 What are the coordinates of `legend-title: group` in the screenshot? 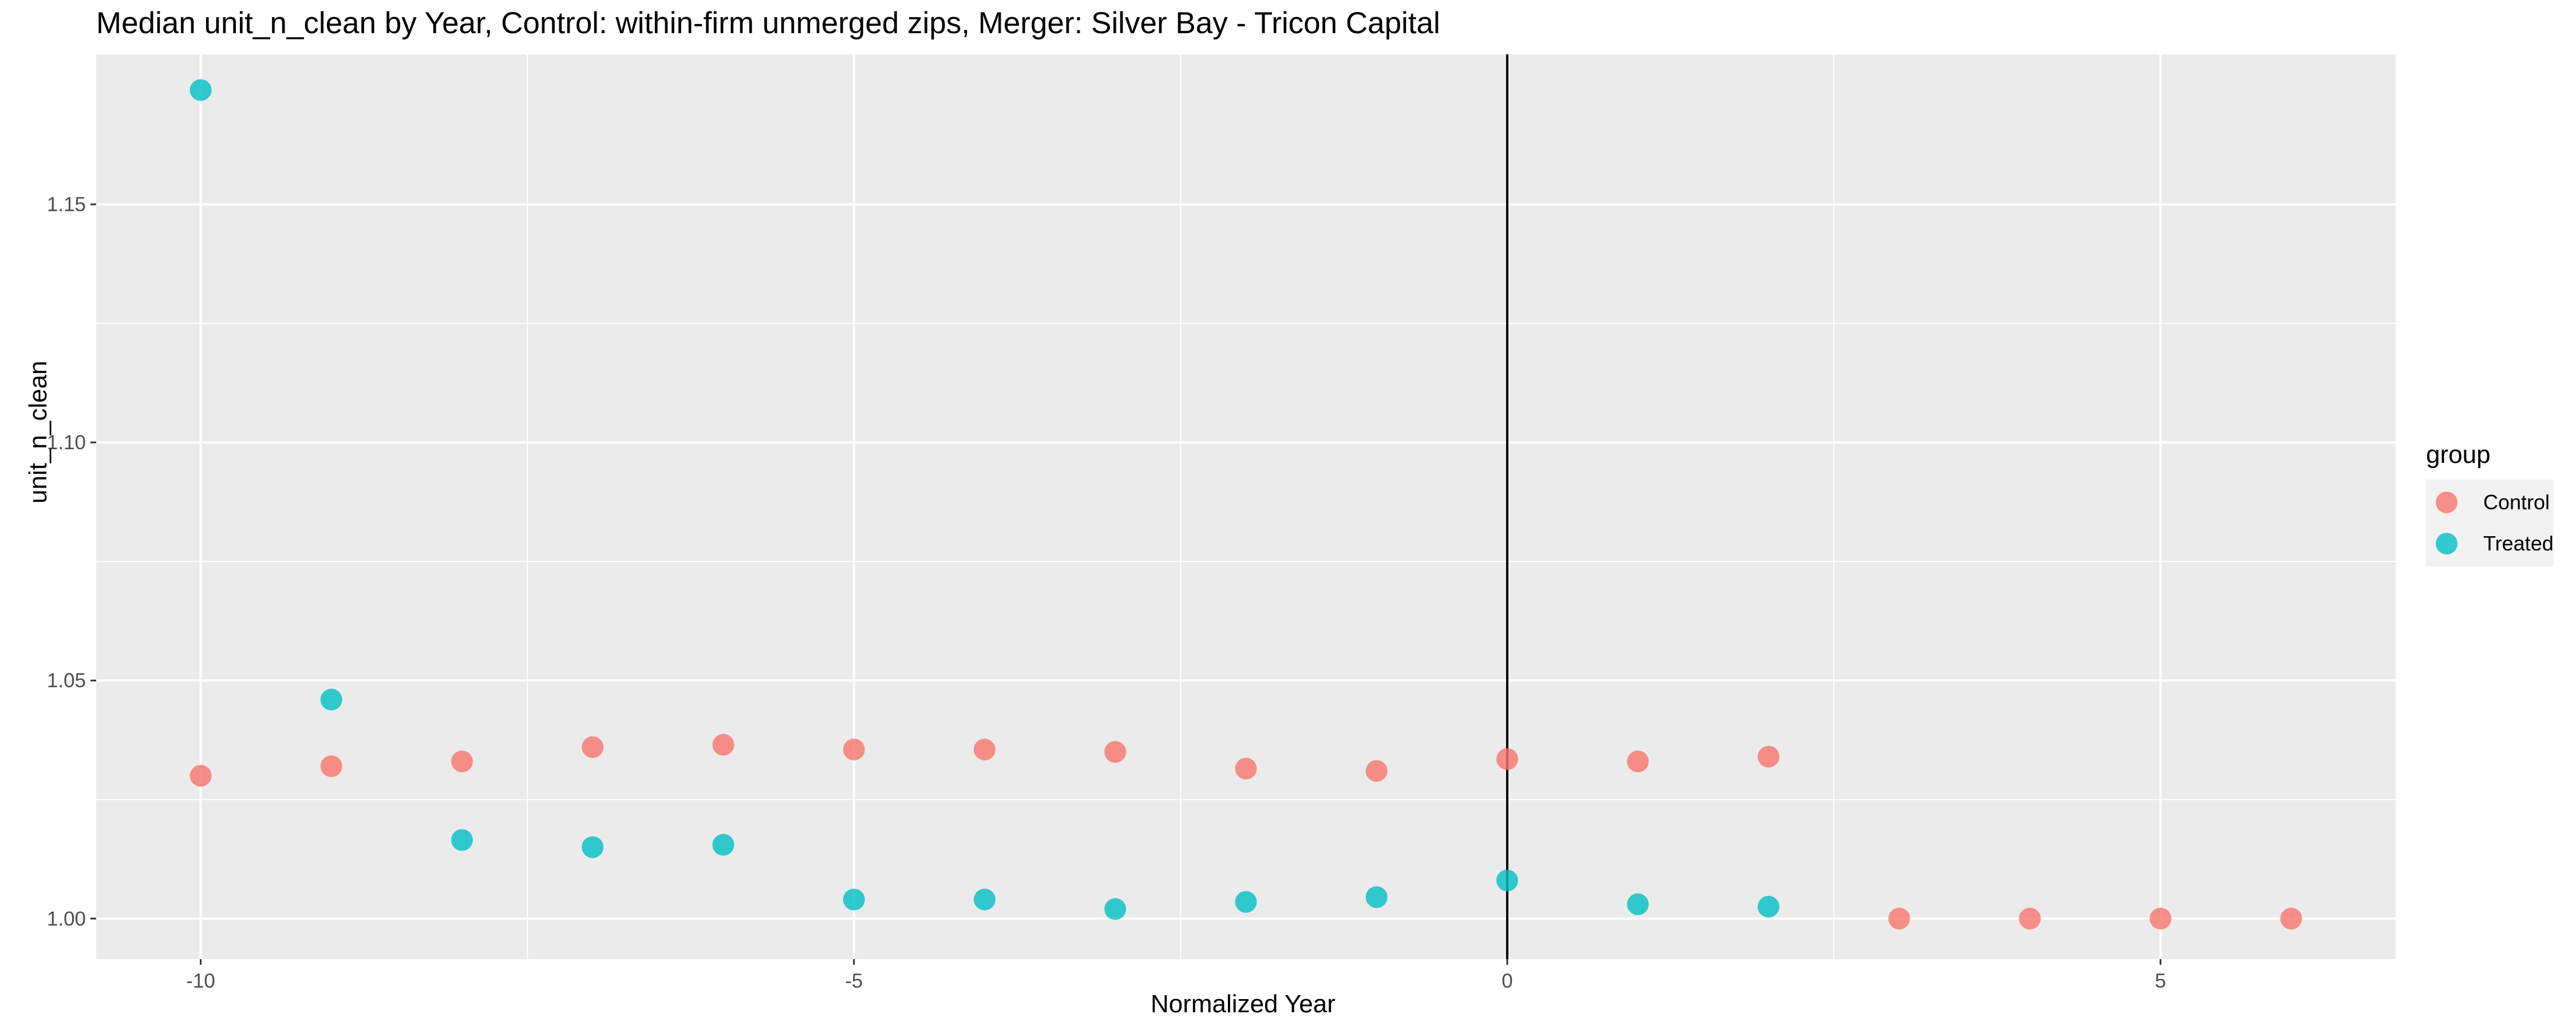 It's located at (2458, 455).